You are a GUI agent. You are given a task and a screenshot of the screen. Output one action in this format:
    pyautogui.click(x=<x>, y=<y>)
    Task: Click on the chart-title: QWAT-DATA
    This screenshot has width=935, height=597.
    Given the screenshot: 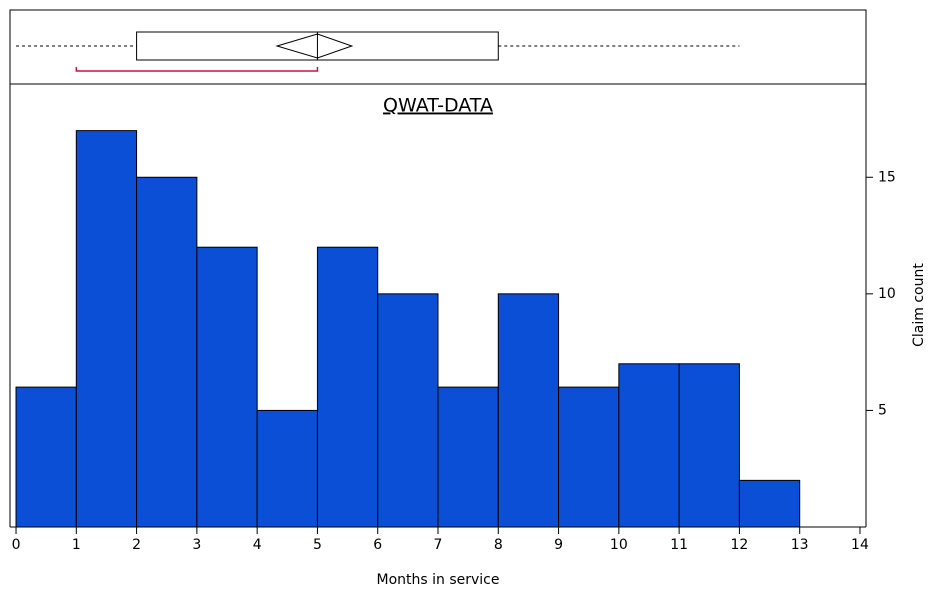 What is the action you would take?
    pyautogui.click(x=438, y=106)
    